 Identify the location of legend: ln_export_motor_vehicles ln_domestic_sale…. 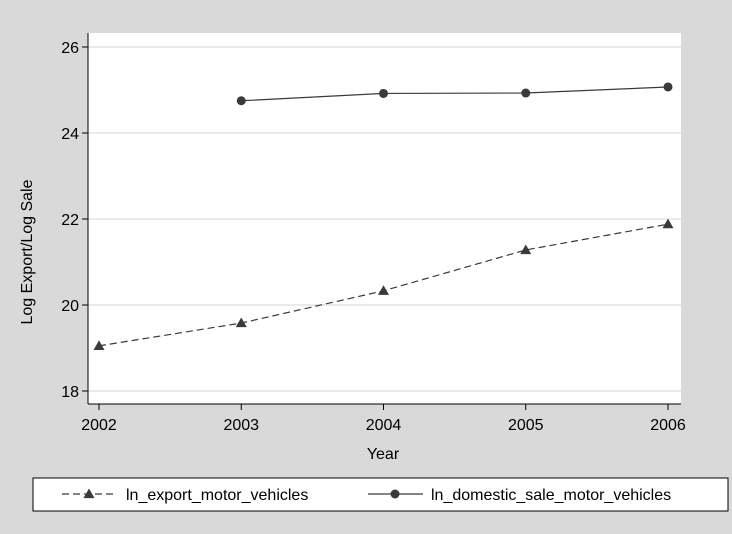
(380, 494).